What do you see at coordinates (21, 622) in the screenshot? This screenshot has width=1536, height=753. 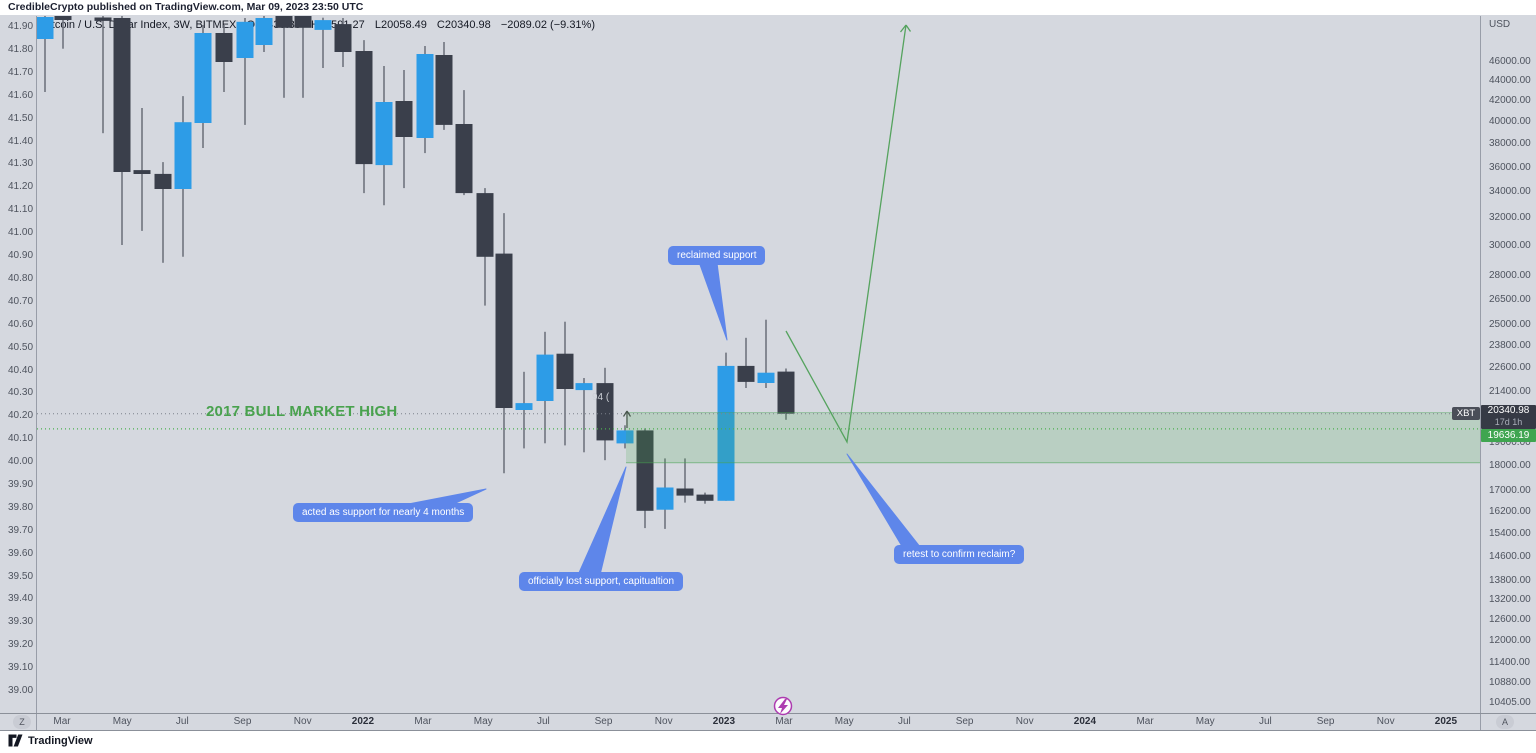 I see `left-axis-tick: 39.30` at bounding box center [21, 622].